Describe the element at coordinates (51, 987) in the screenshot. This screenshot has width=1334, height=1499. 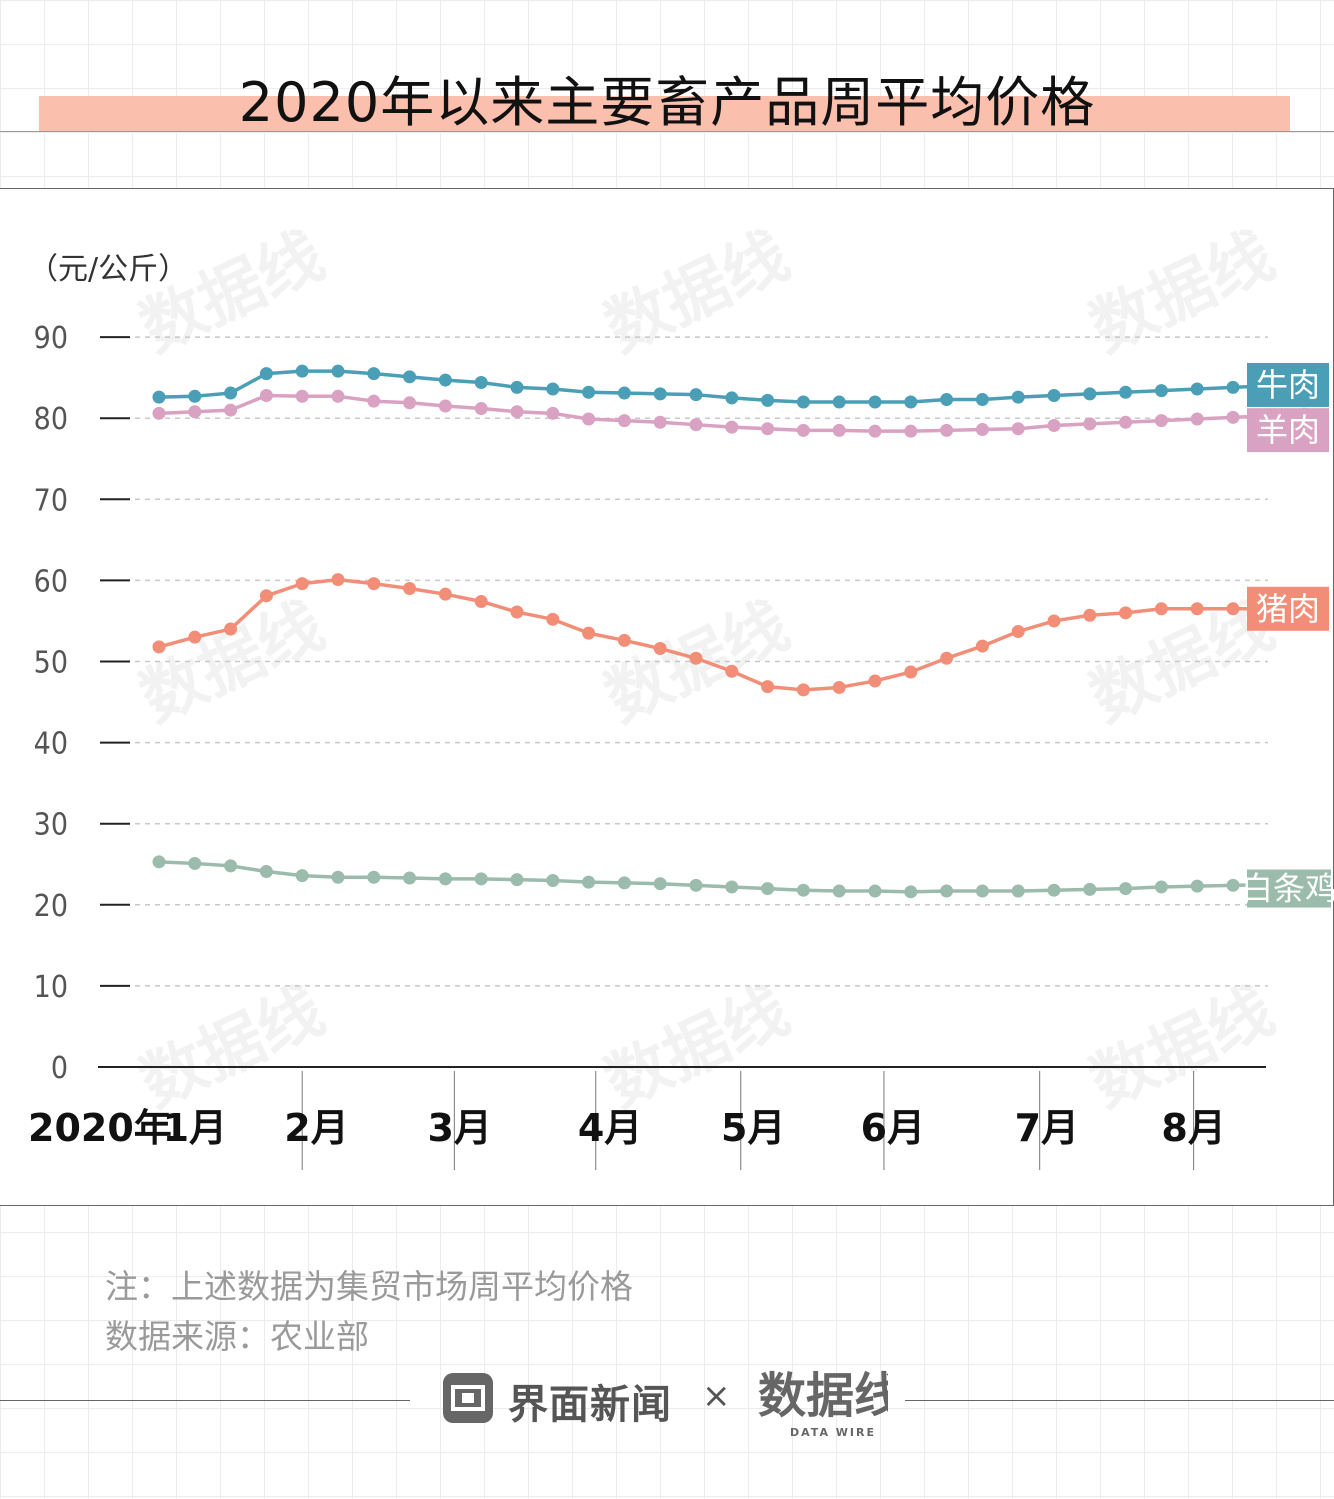
I see `y-tick-label: 10` at that location.